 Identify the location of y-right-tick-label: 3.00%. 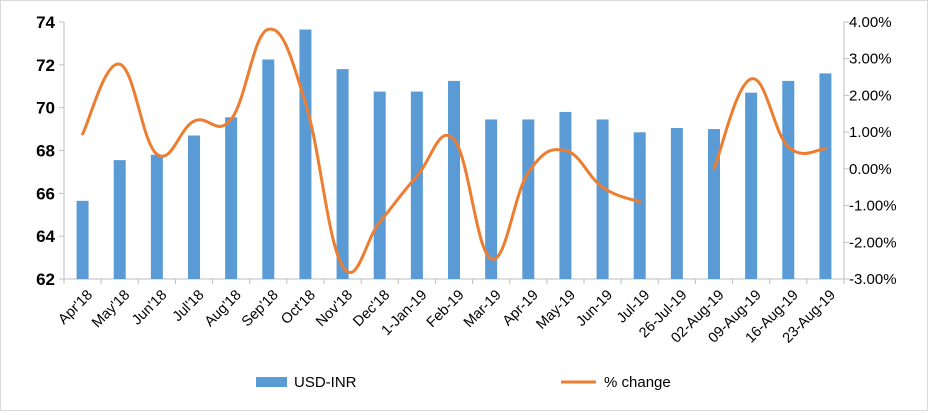
(870, 59).